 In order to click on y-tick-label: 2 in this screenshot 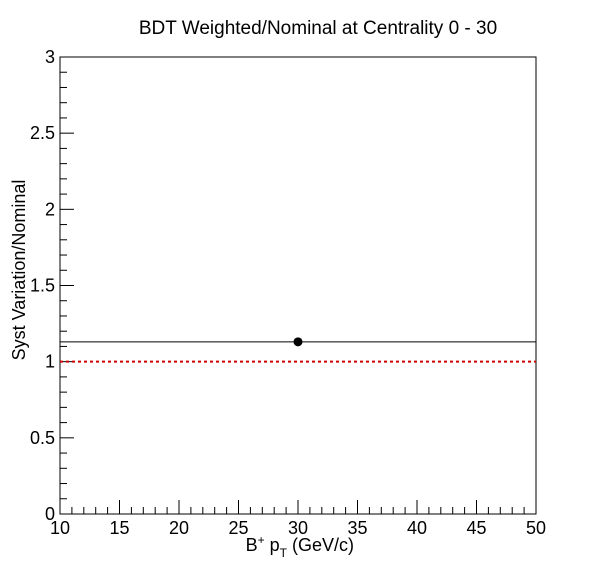, I will do `click(50, 209)`.